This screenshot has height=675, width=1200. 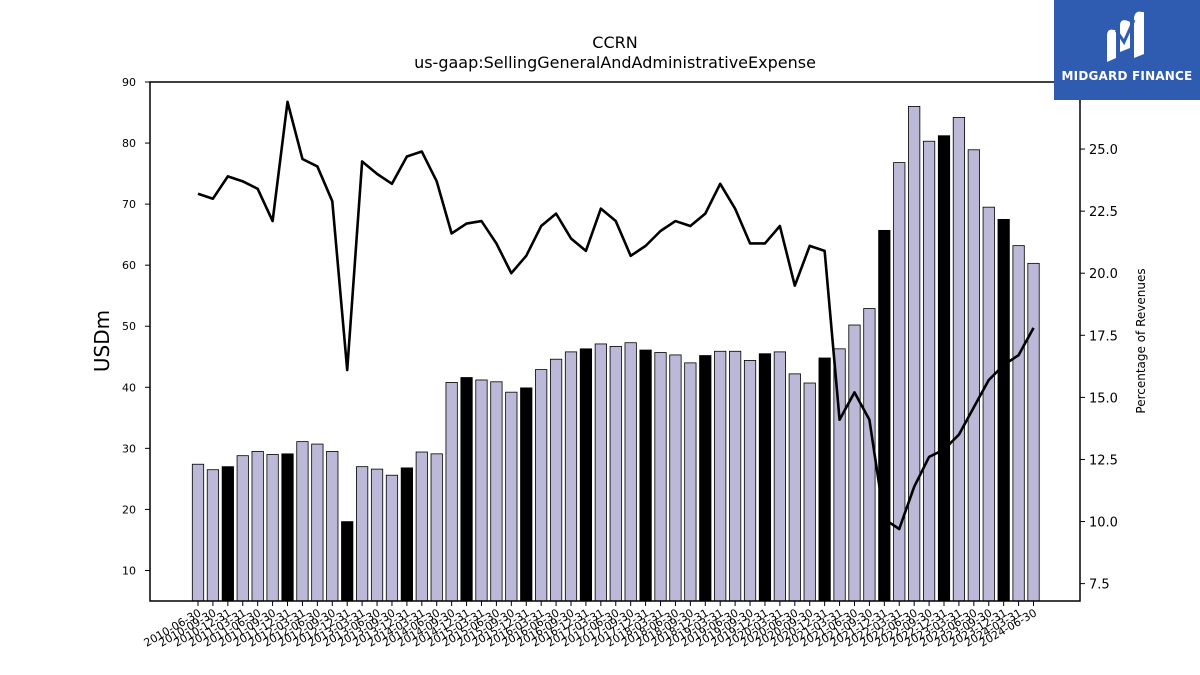 I want to click on y2-tick-label: 25.0, so click(x=1103, y=150).